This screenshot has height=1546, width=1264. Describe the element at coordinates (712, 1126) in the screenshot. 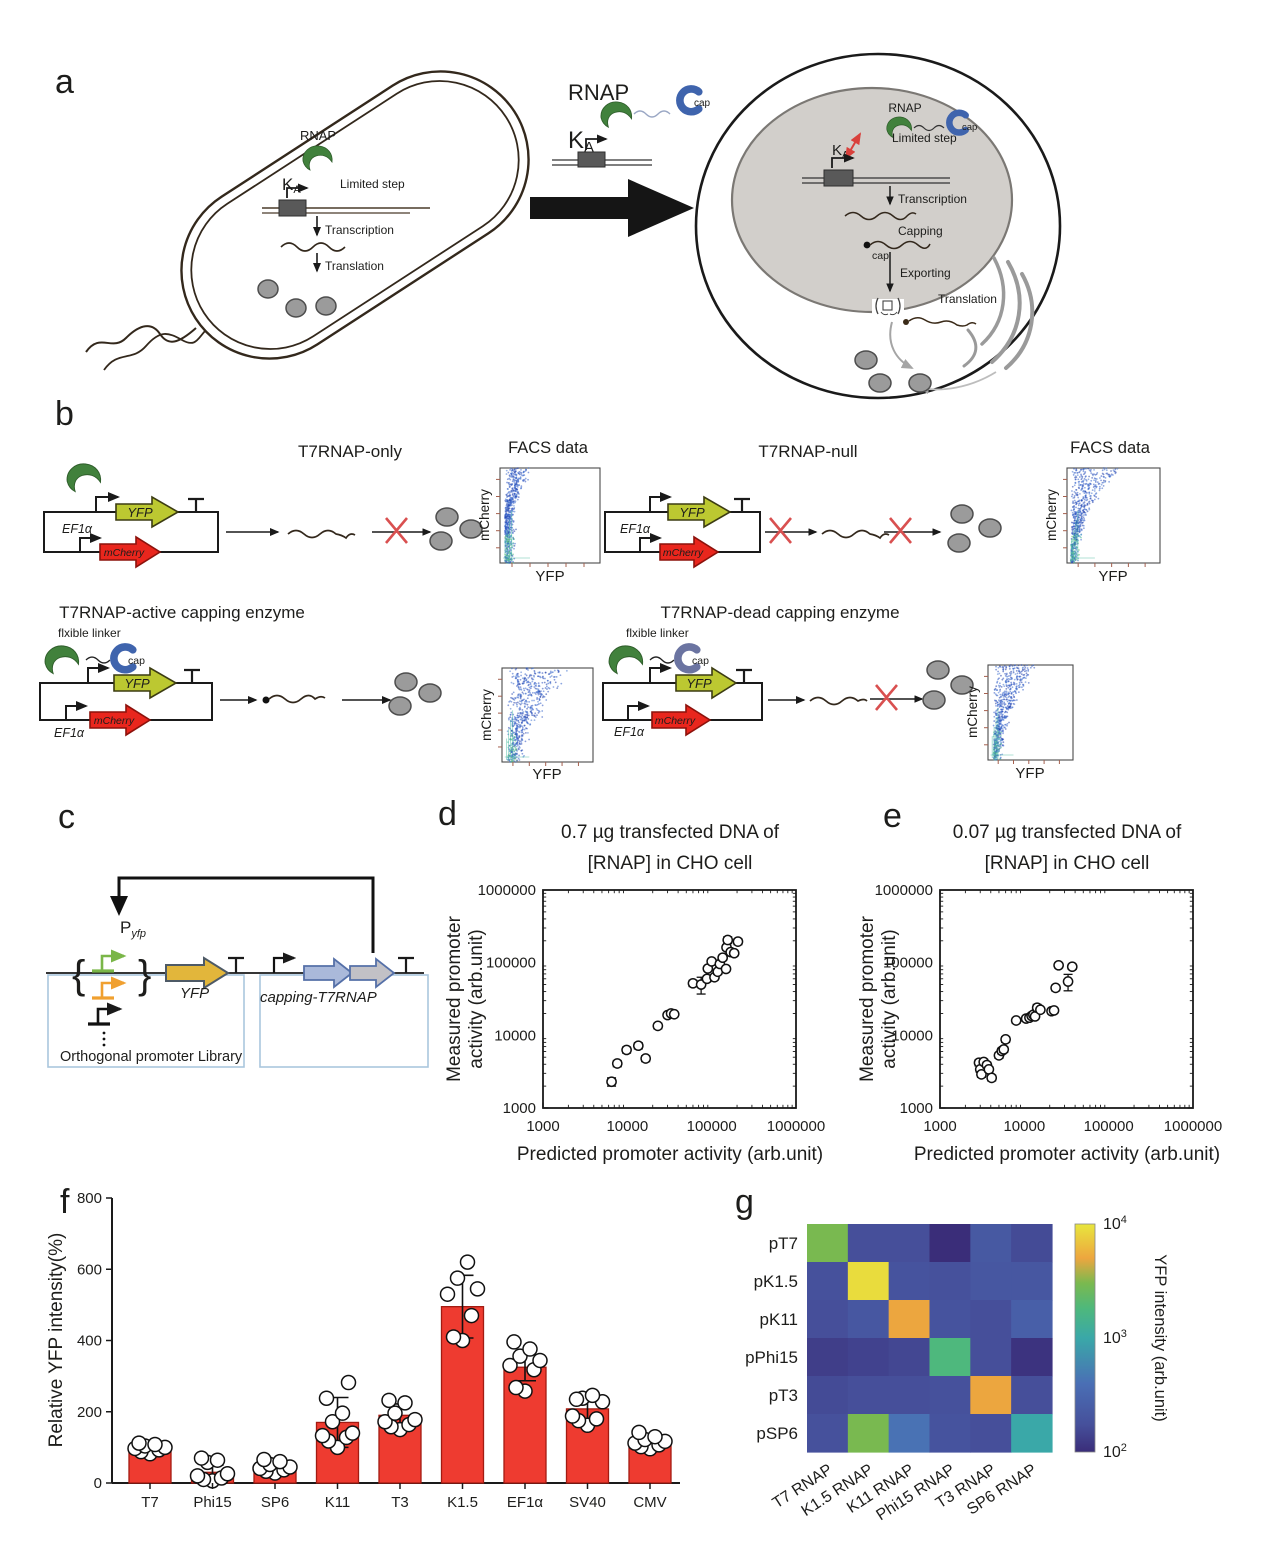

I see `x-tick-label: 100000` at that location.